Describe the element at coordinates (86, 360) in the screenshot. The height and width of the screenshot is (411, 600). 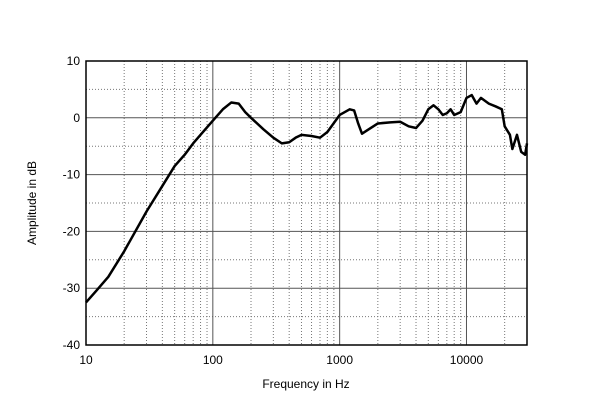
I see `x-tick-label: 10` at that location.